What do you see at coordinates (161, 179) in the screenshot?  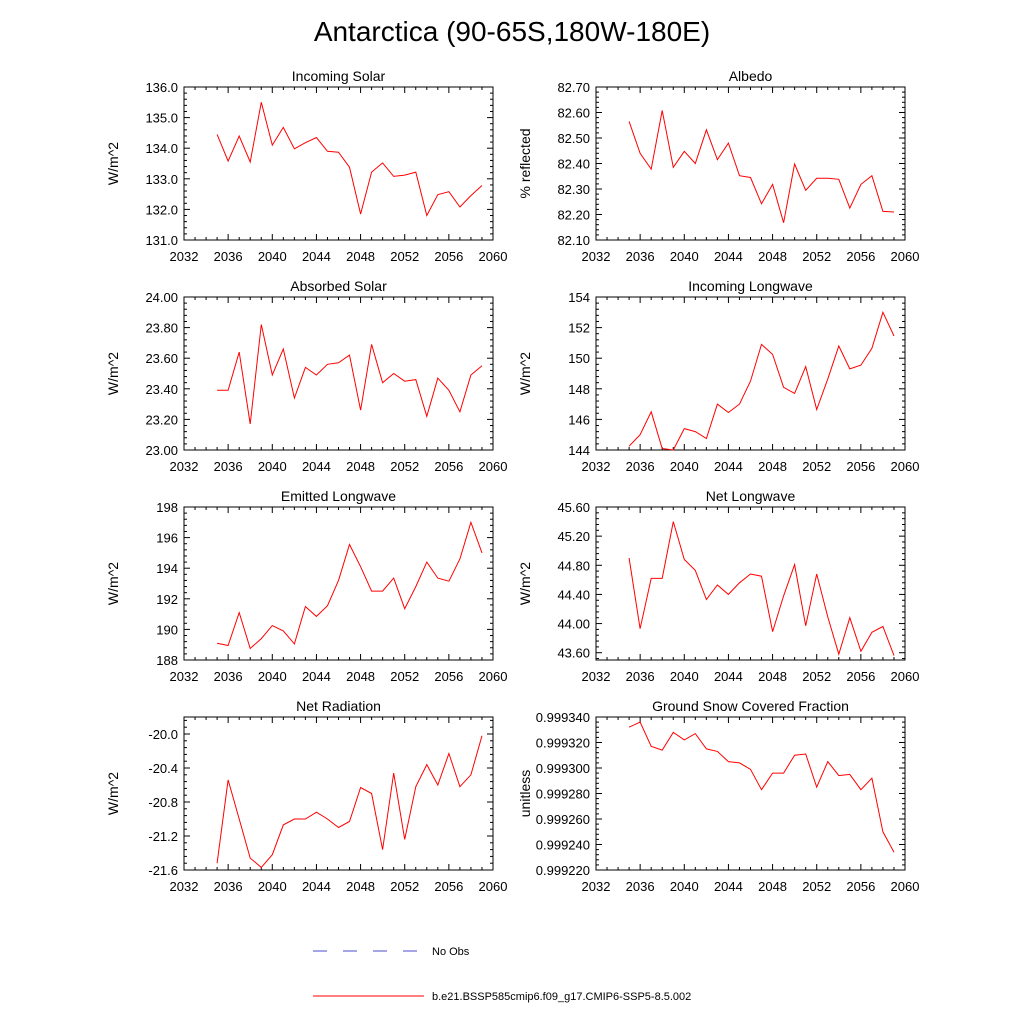 I see `y-tick-label: 133.0` at bounding box center [161, 179].